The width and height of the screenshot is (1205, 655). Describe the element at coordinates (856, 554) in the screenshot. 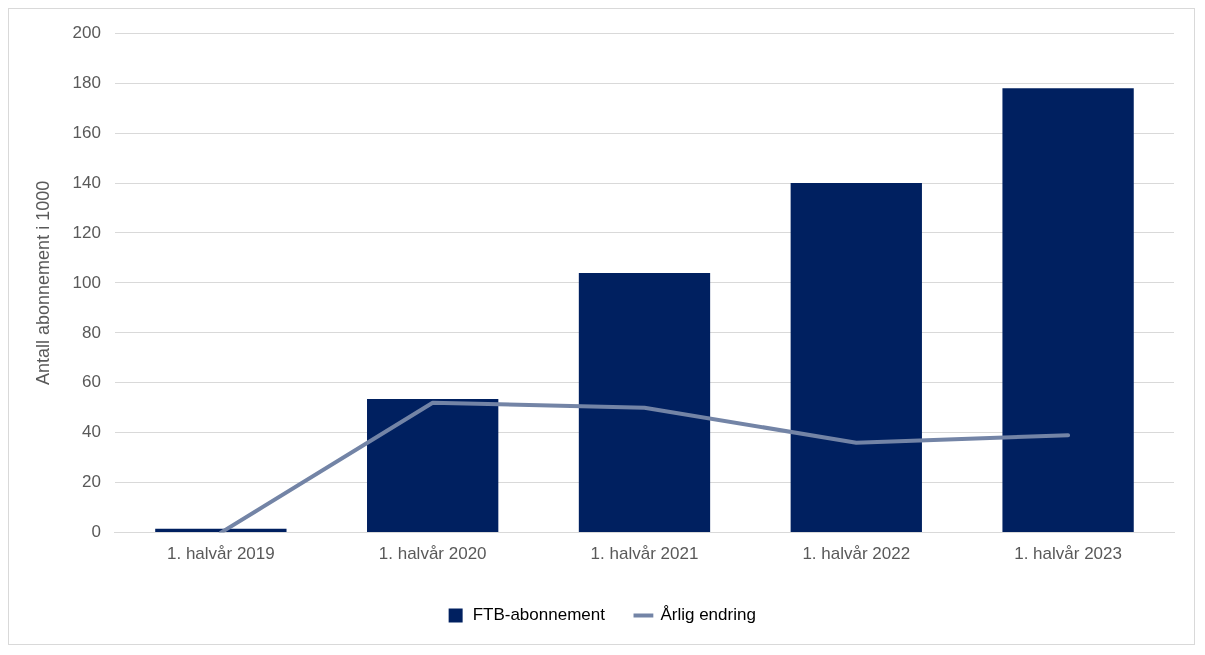

I see `x-tick-label: 1. halvår 2022` at that location.